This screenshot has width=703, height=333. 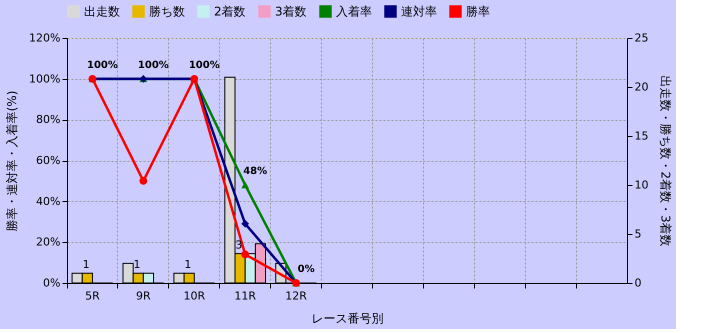 I want to click on y-tick-label: 100%, so click(x=44, y=79).